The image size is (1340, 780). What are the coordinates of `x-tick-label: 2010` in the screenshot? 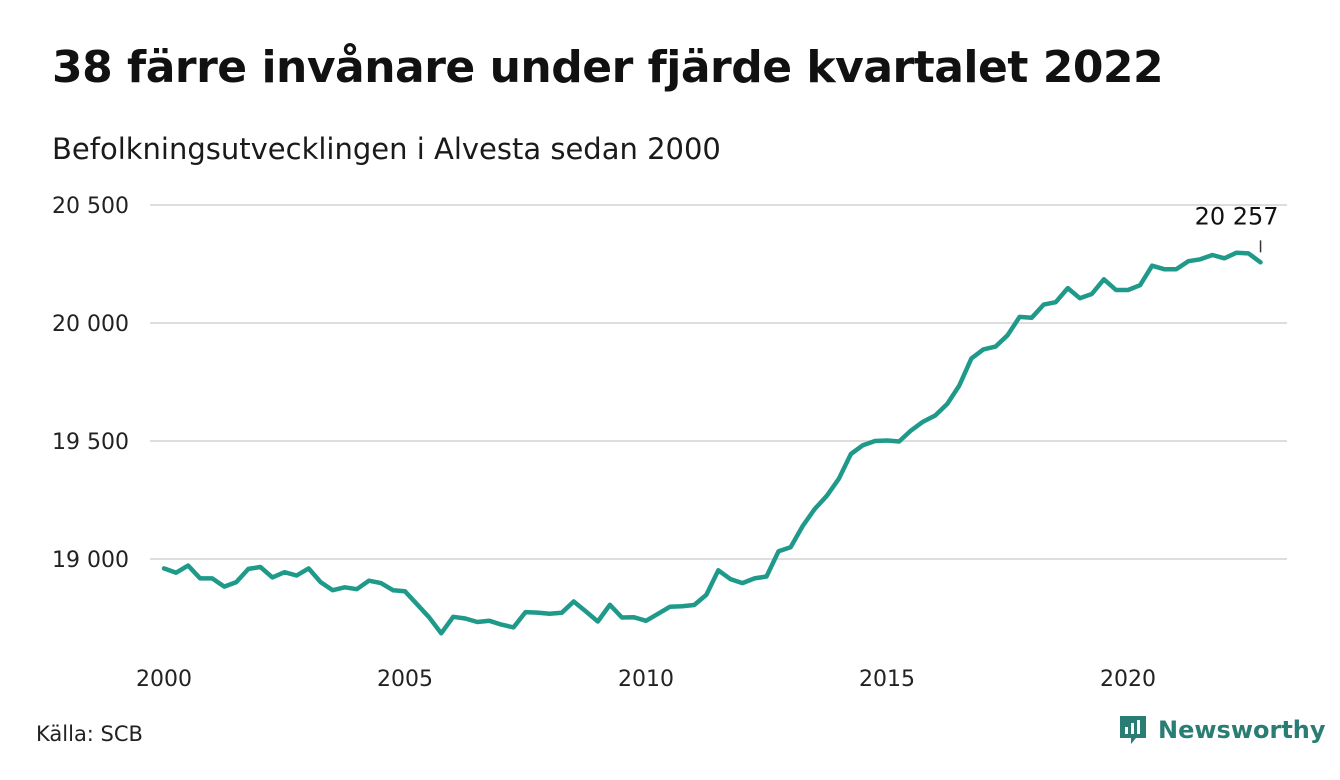 It's located at (646, 679).